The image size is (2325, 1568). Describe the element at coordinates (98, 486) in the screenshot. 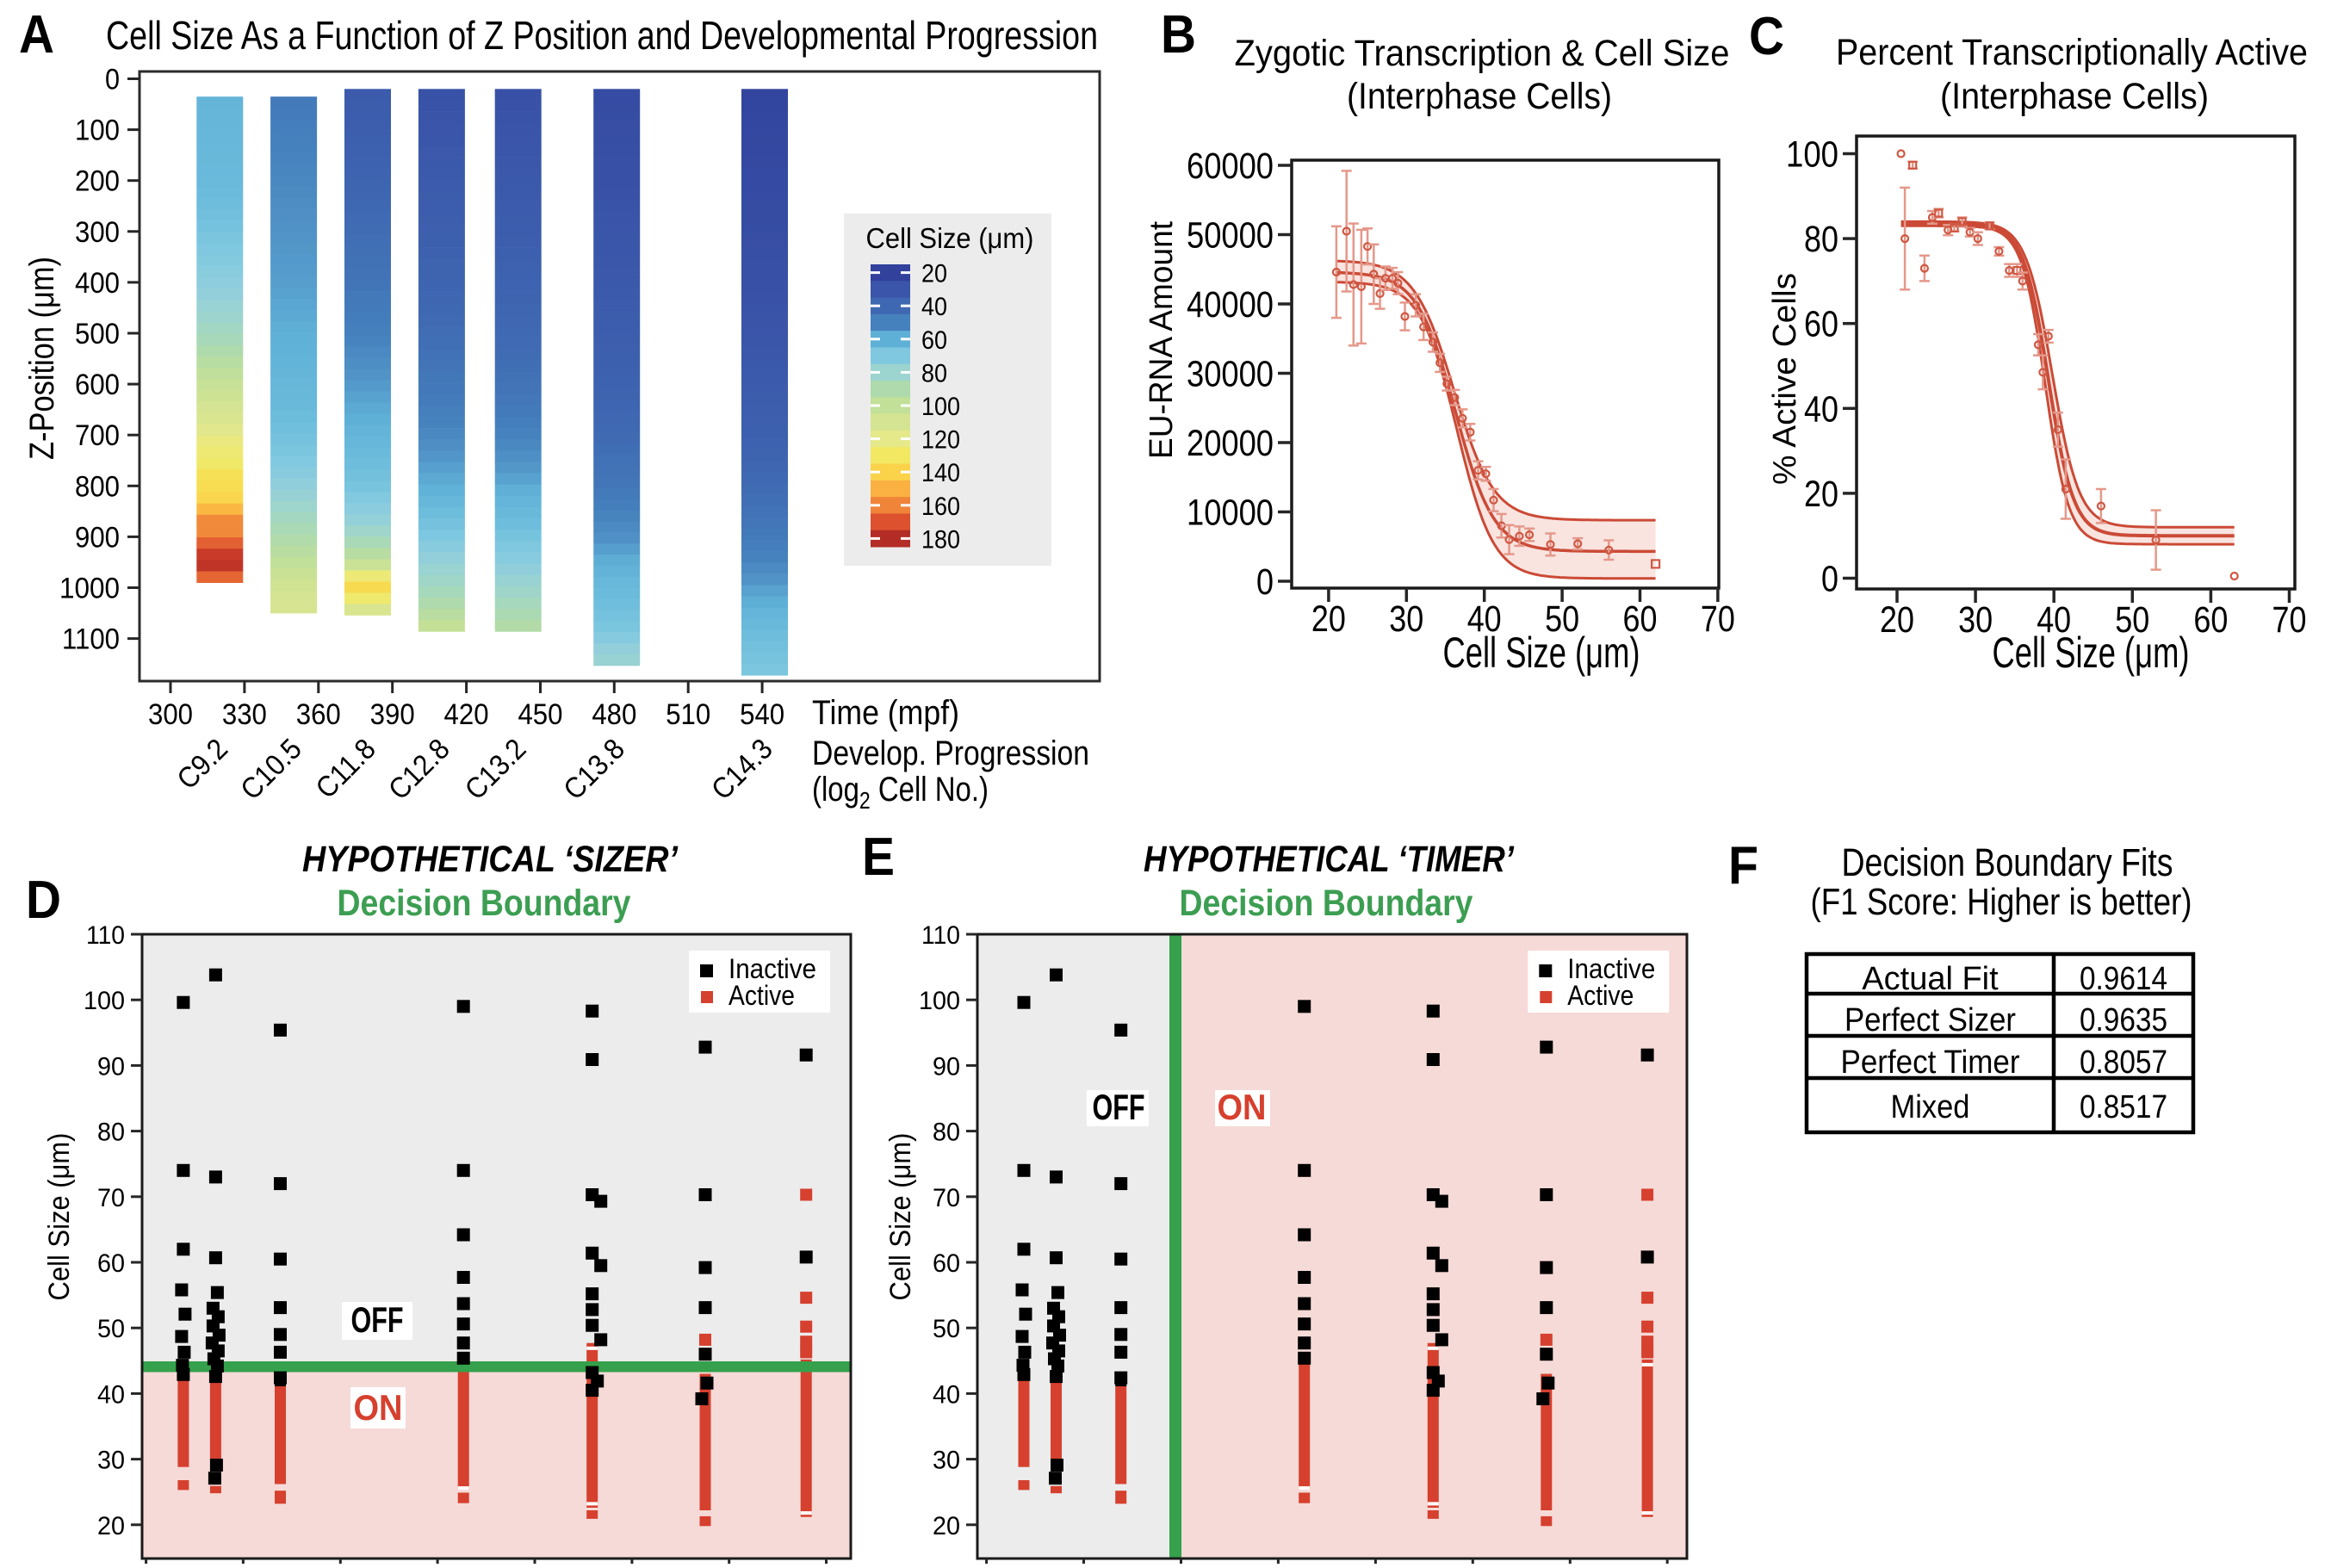

I see `svg-text: 800` at that location.